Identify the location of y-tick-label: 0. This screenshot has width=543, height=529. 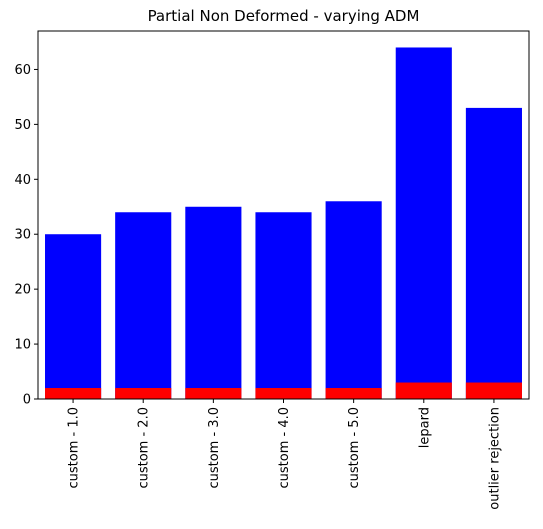
(27, 400).